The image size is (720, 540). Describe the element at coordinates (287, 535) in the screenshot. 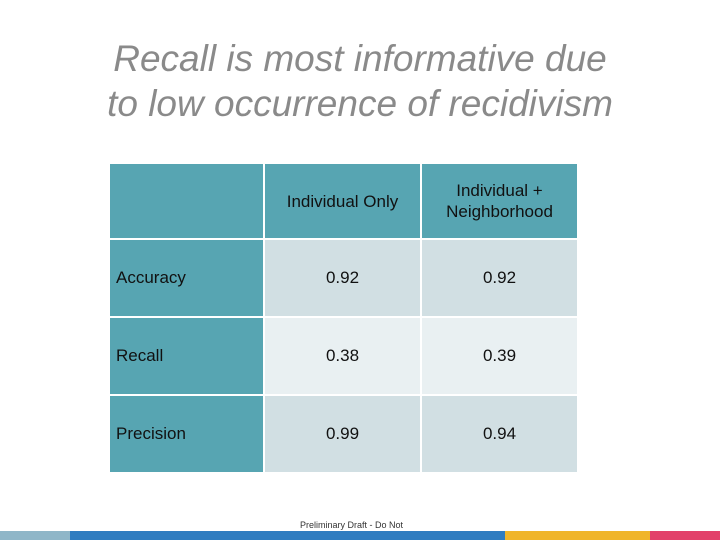

I see `bar-segment-blue` at that location.